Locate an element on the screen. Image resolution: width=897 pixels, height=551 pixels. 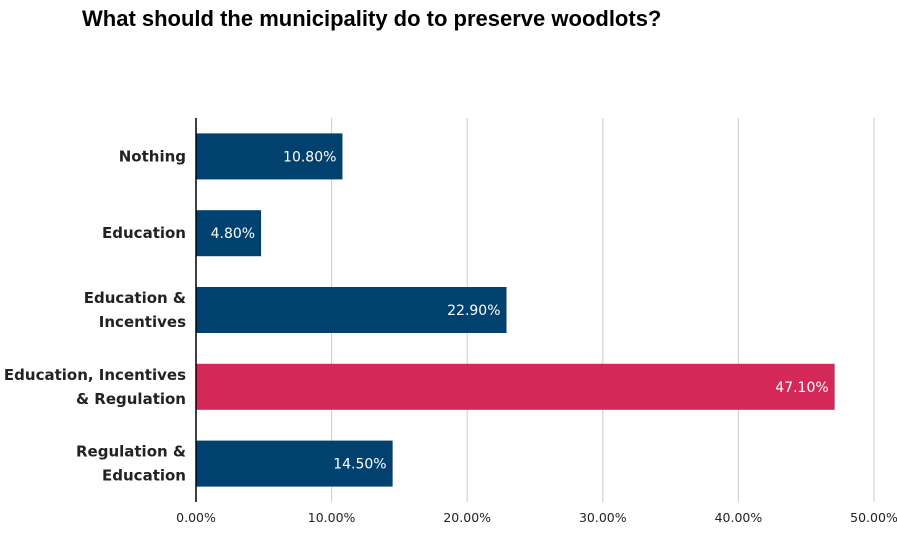
category-label: Education & is located at coordinates (135, 298).